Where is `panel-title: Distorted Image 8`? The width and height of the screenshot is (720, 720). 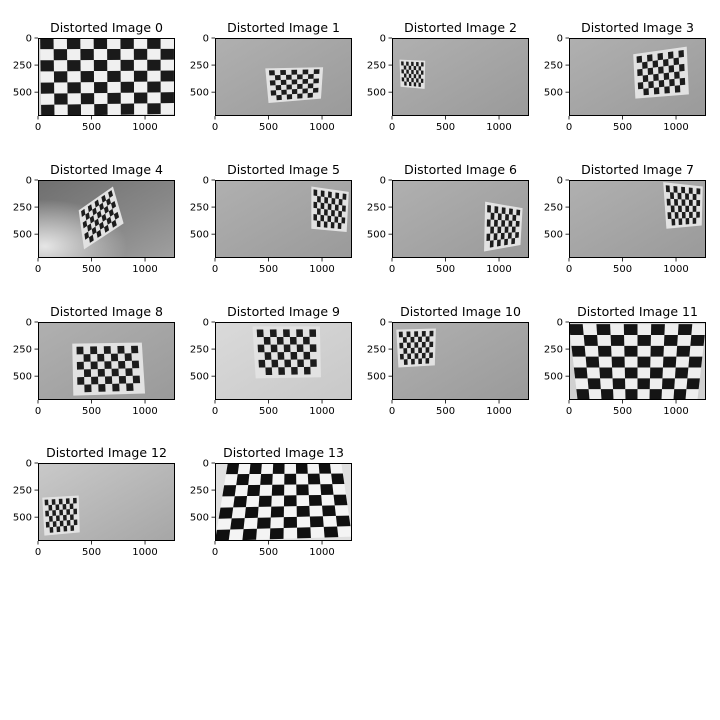
panel-title: Distorted Image 8 is located at coordinates (106, 311).